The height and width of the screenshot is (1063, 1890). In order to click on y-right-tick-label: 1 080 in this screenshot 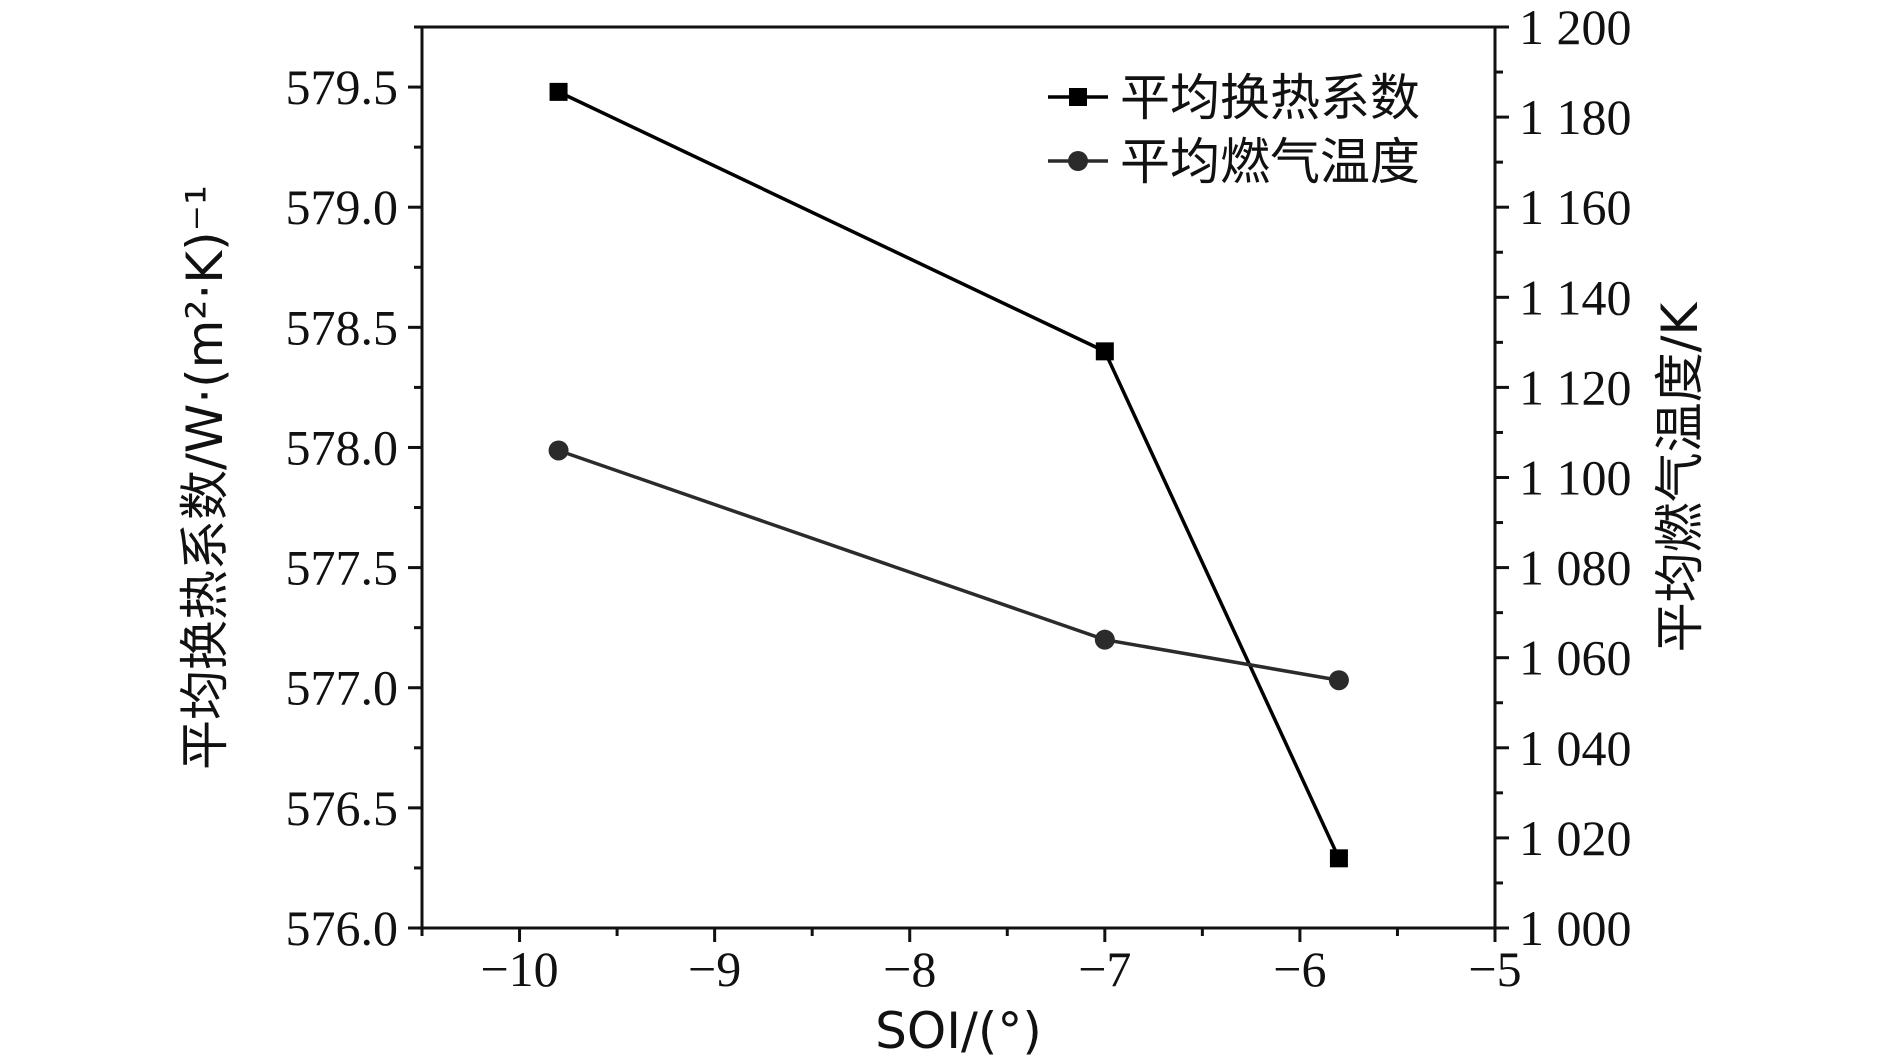, I will do `click(1575, 568)`.